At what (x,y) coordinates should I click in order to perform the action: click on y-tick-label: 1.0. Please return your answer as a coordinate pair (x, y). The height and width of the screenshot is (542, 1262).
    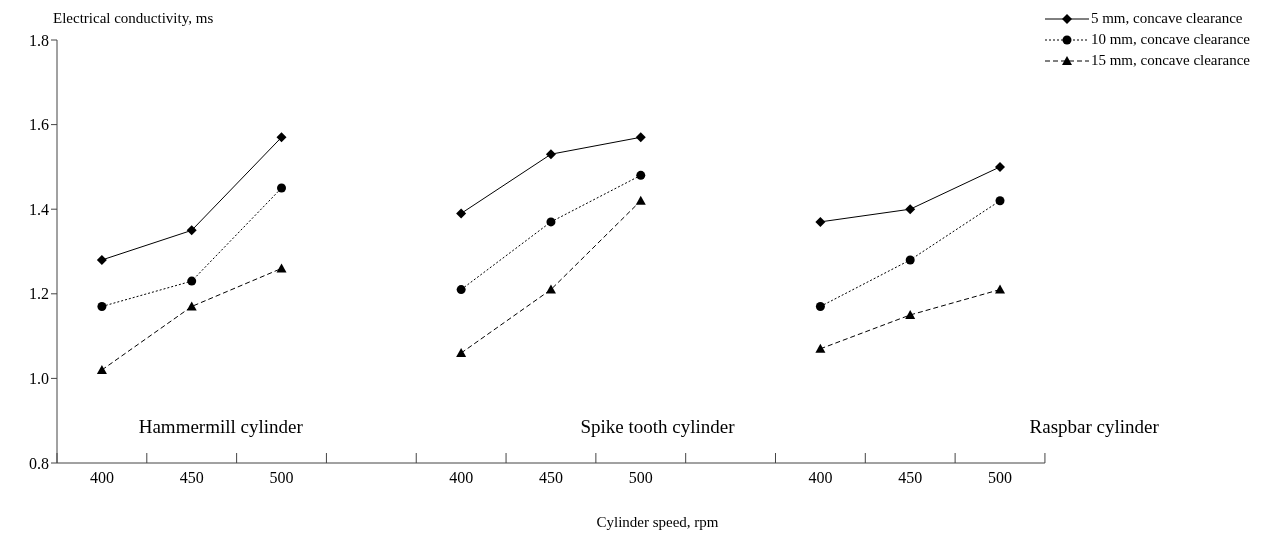
    Looking at the image, I should click on (39, 379).